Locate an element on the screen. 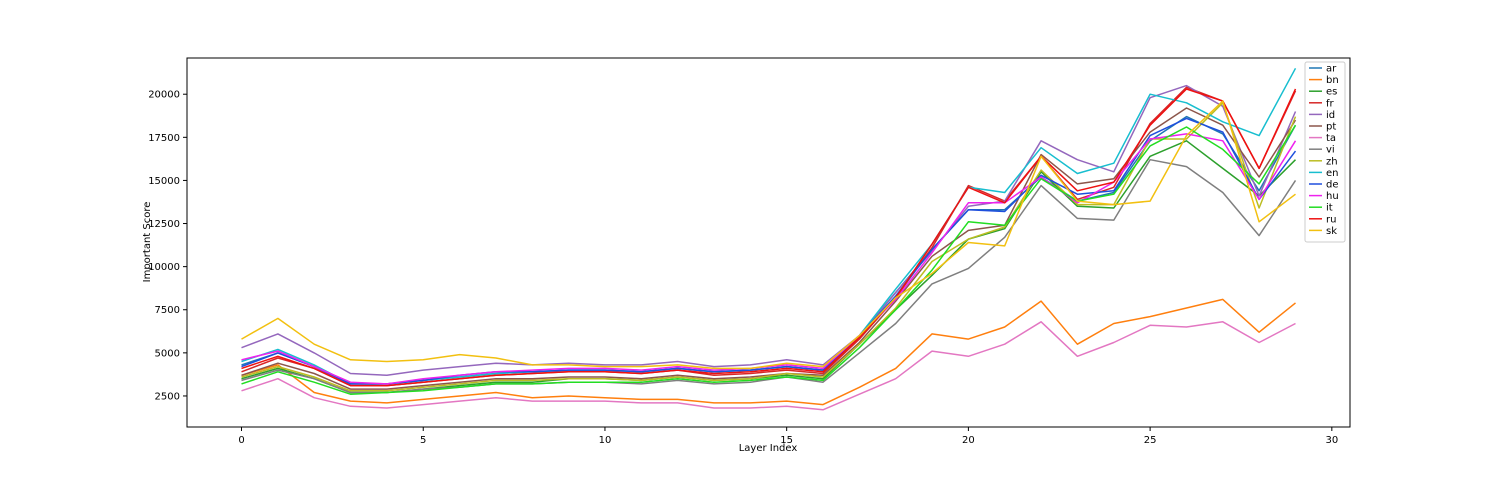 Image resolution: width=1500 pixels, height=480 pixels. legend-label-ar: ar is located at coordinates (1331, 69).